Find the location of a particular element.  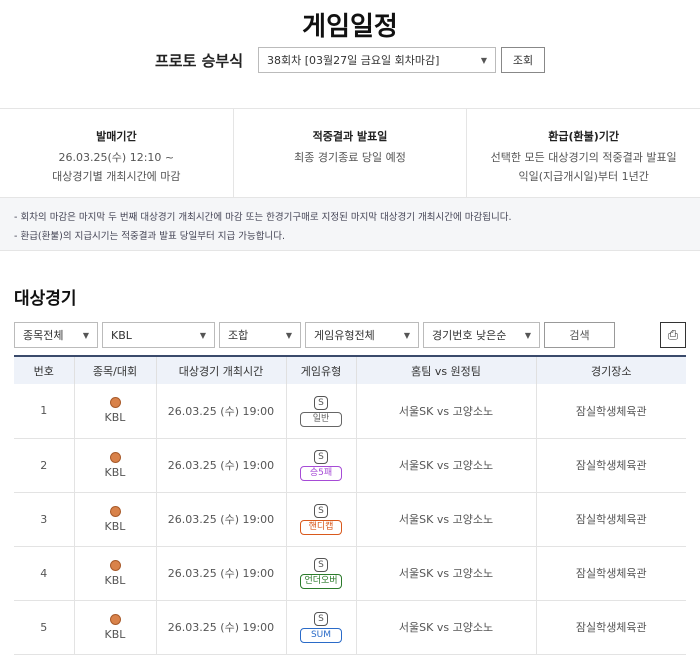

game-type-cell: S 승5패 is located at coordinates (320, 465).